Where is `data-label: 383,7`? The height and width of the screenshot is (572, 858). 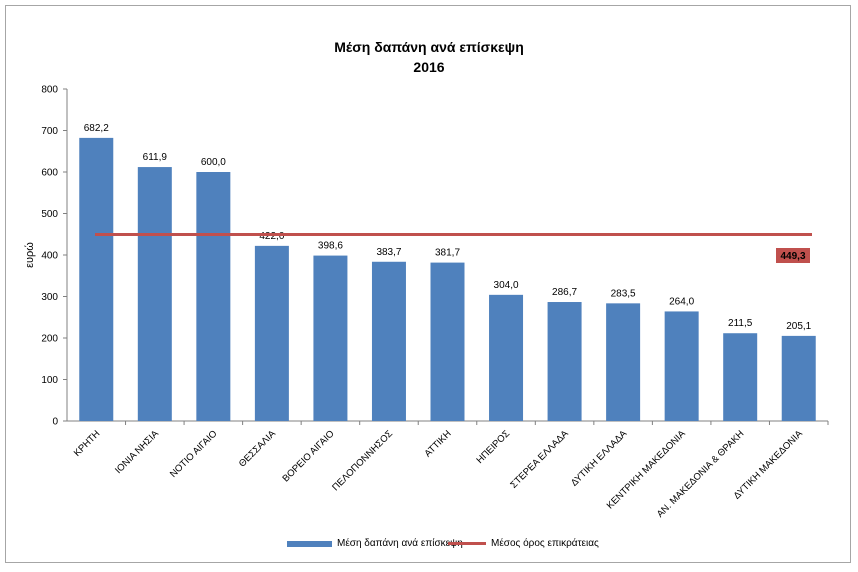
data-label: 383,7 is located at coordinates (388, 252).